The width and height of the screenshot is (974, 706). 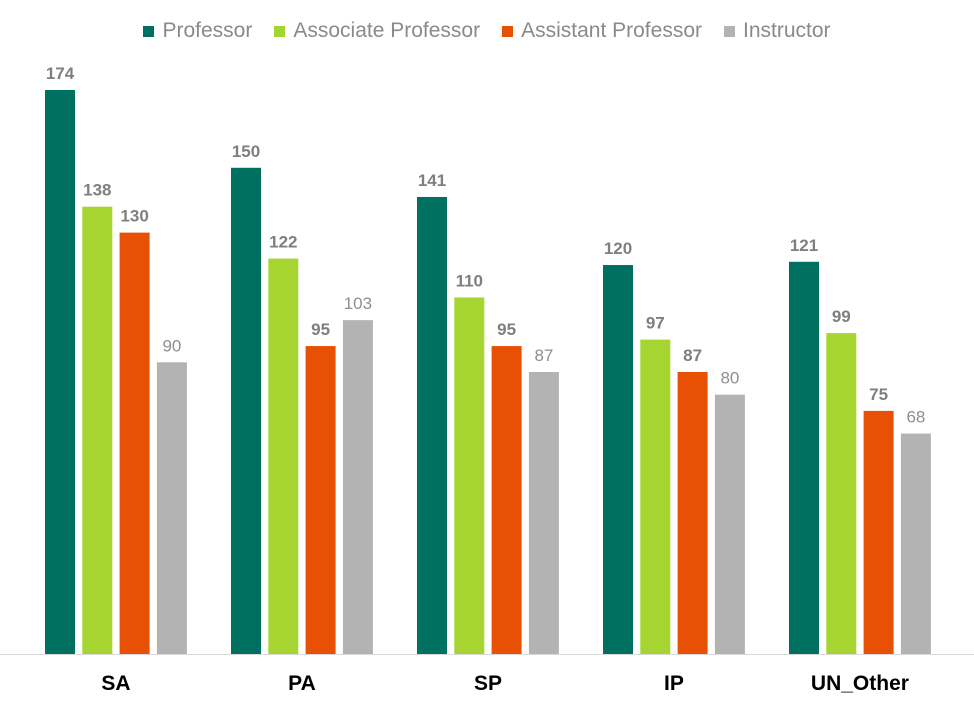 I want to click on data-label: 75, so click(x=878, y=394).